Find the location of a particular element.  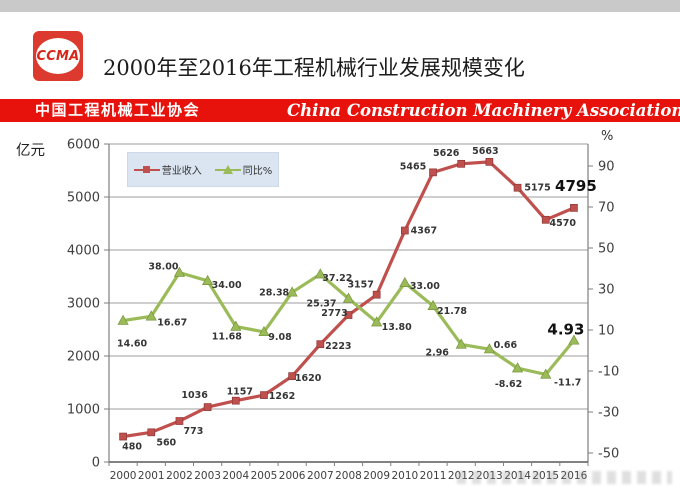

growth-series-marker-icon is located at coordinates (227, 170).